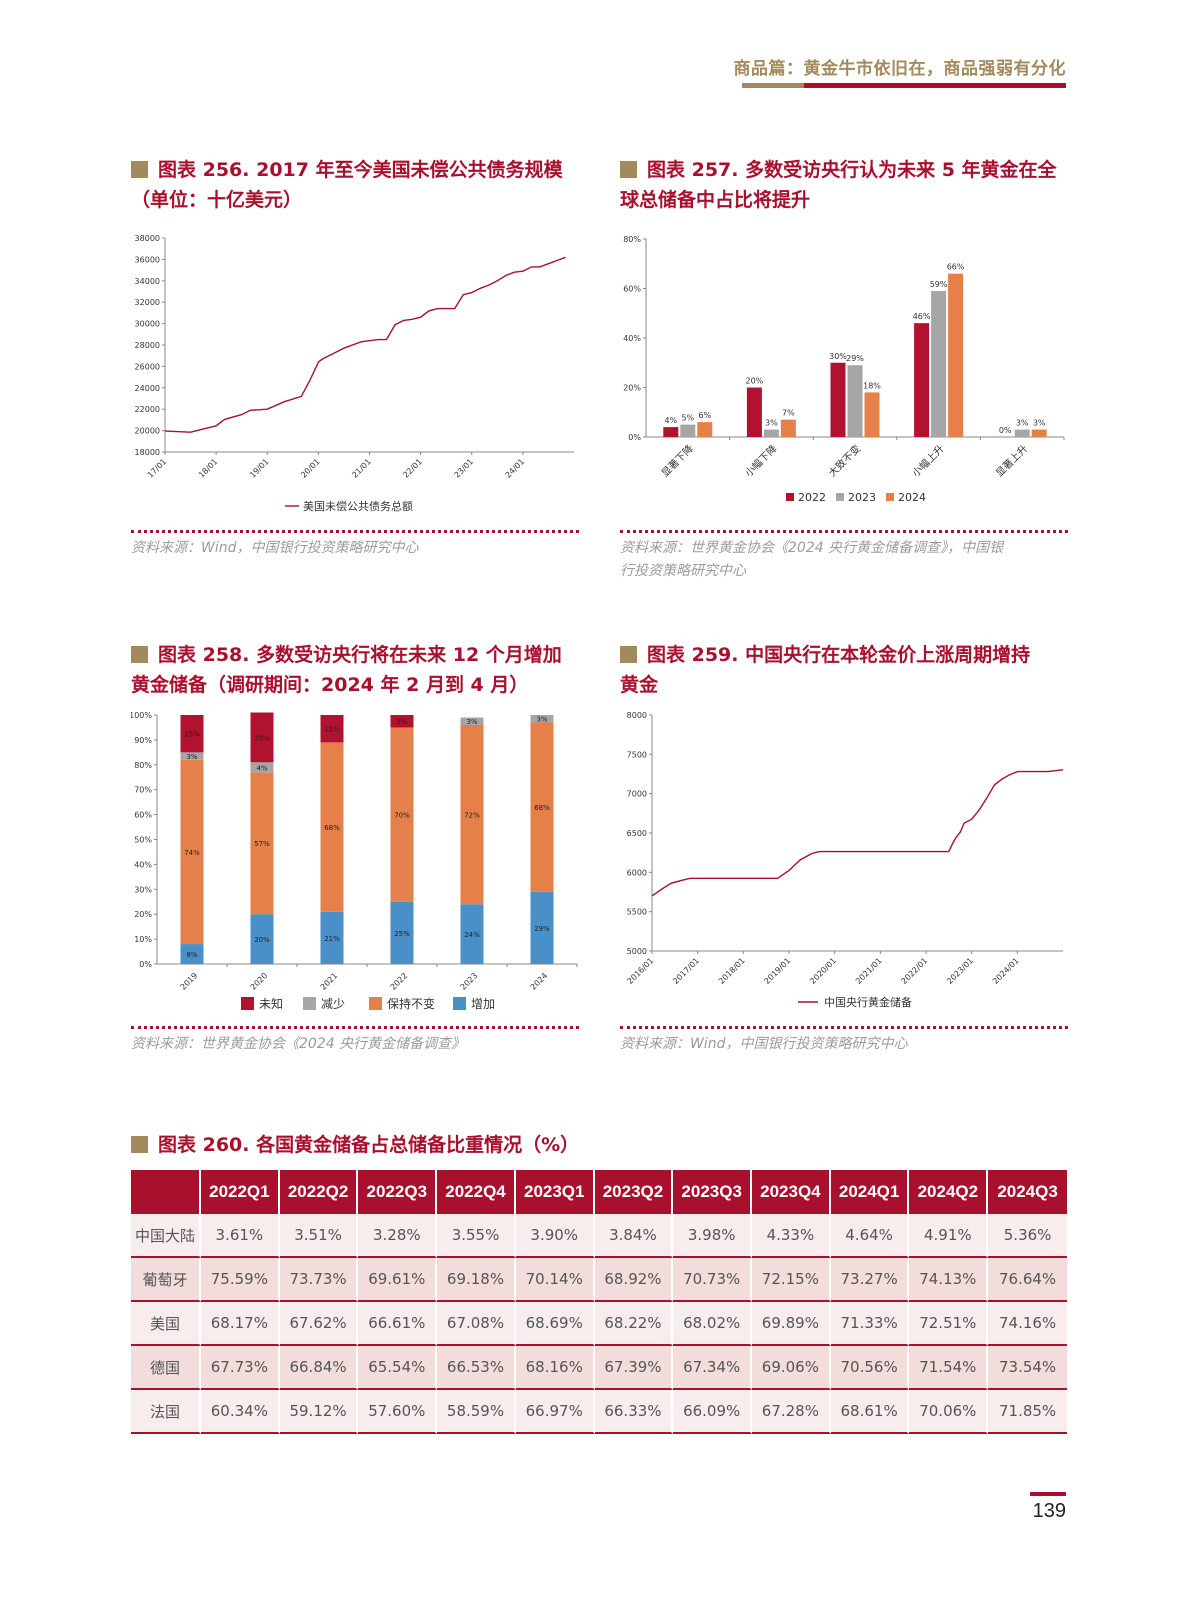  What do you see at coordinates (852, 170) in the screenshot?
I see `fig257-title-line1: 图表 257. 多数受访央行认为未来 5 年黄金在全` at bounding box center [852, 170].